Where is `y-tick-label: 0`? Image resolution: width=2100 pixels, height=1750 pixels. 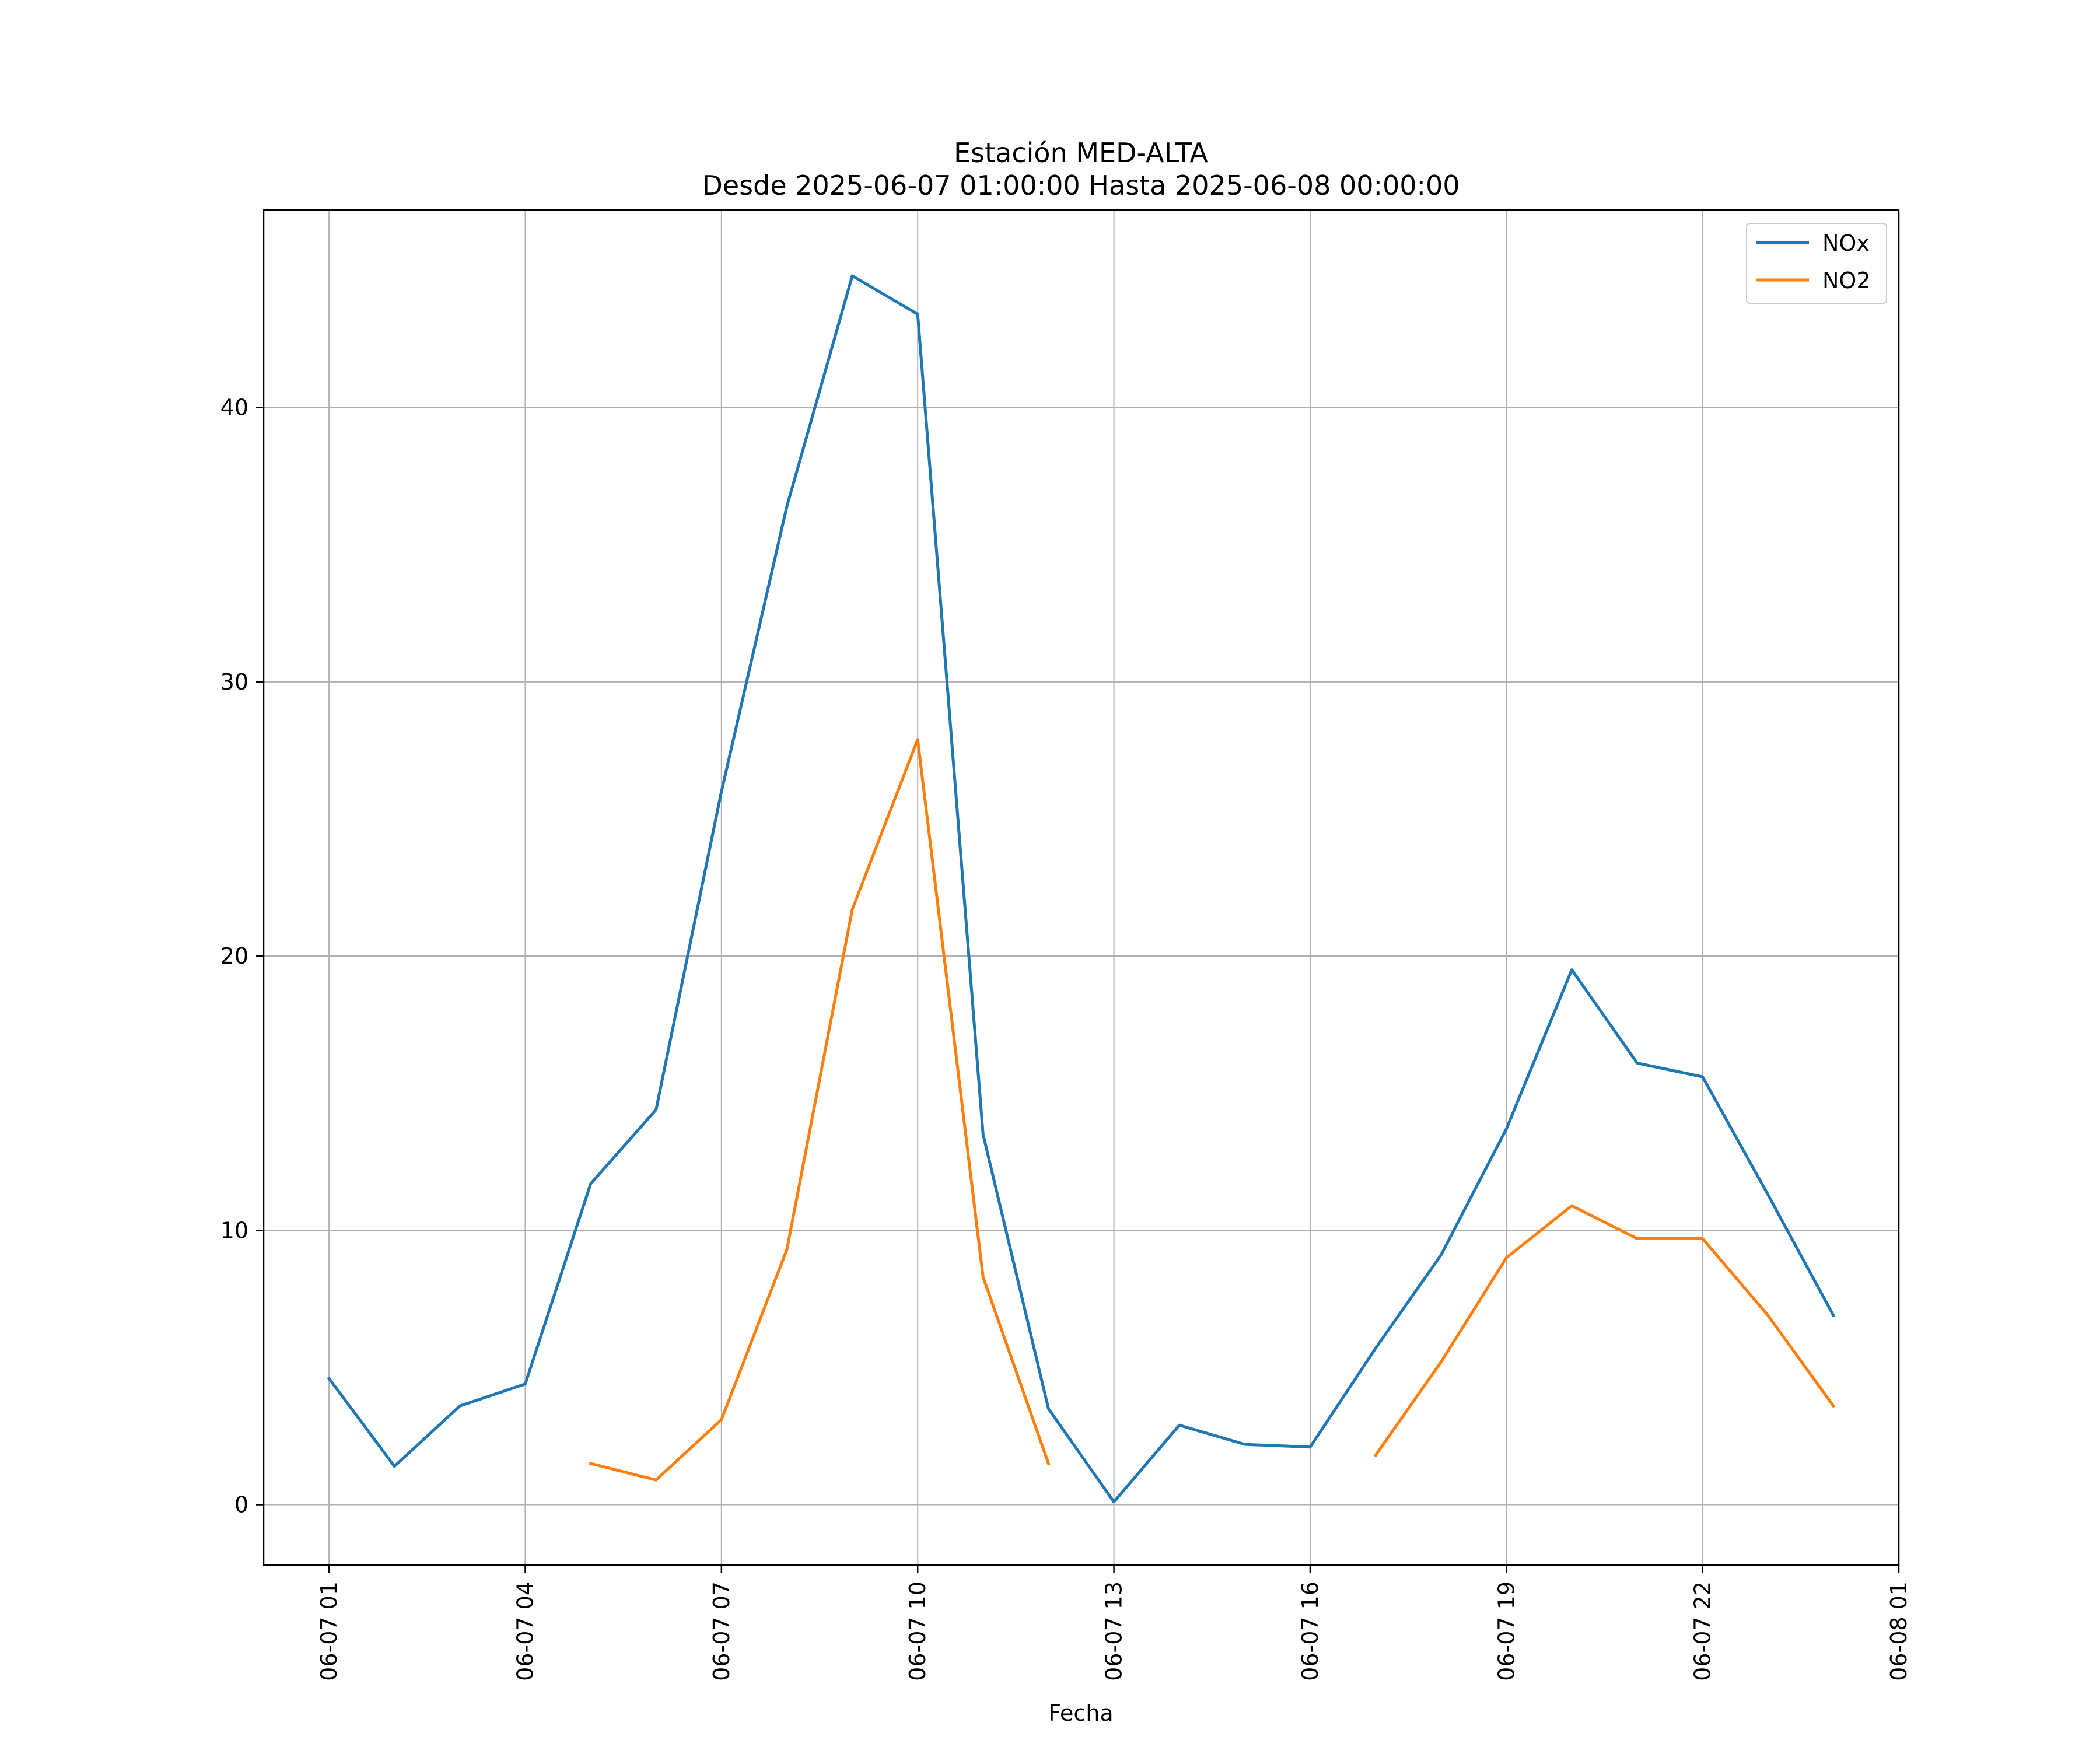
y-tick-label: 0 is located at coordinates (242, 1505).